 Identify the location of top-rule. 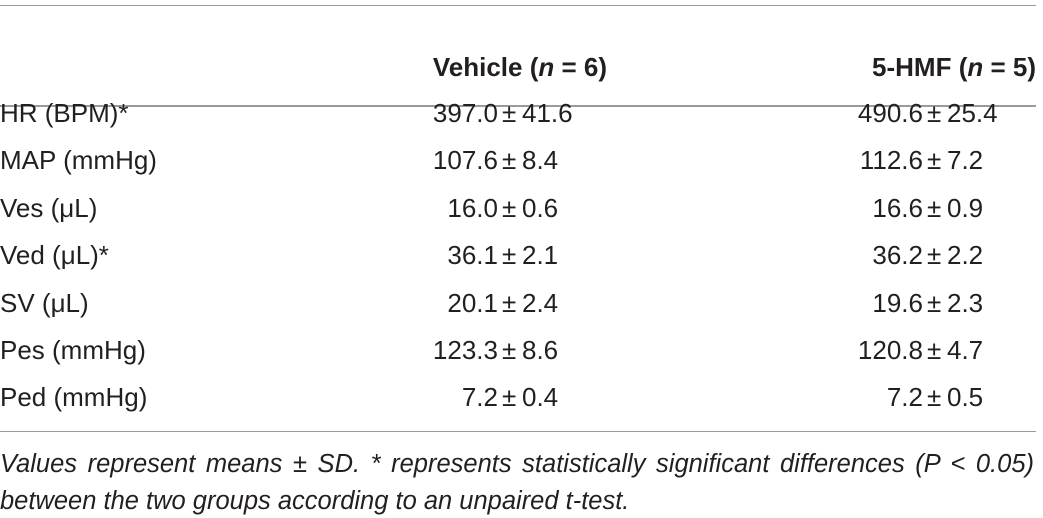
(518, 5).